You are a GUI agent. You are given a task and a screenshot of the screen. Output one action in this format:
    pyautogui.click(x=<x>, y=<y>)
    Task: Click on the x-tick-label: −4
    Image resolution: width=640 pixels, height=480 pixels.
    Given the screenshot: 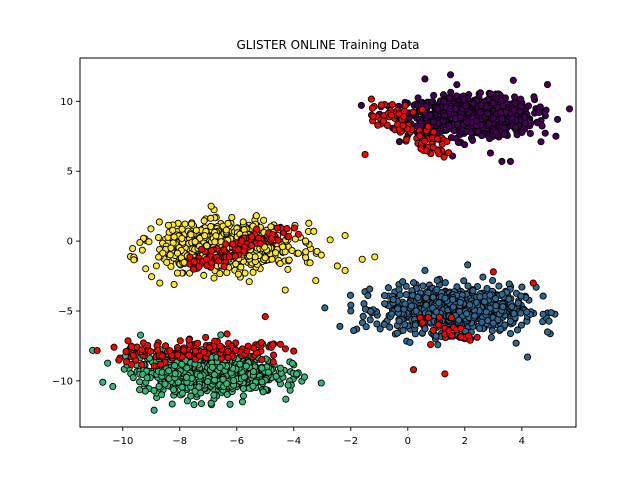 What is the action you would take?
    pyautogui.click(x=293, y=441)
    